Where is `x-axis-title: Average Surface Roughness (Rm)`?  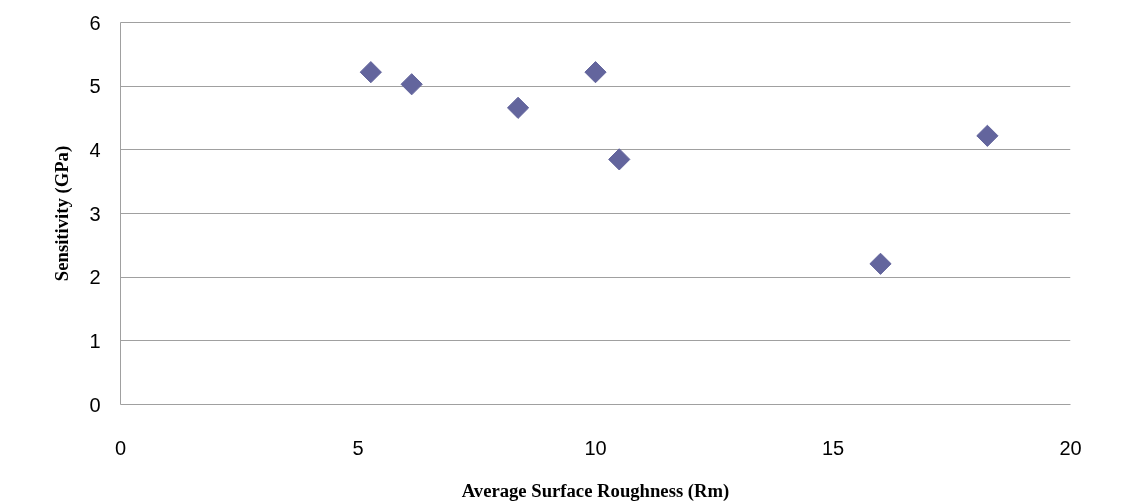 x-axis-title: Average Surface Roughness (Rm) is located at coordinates (595, 490).